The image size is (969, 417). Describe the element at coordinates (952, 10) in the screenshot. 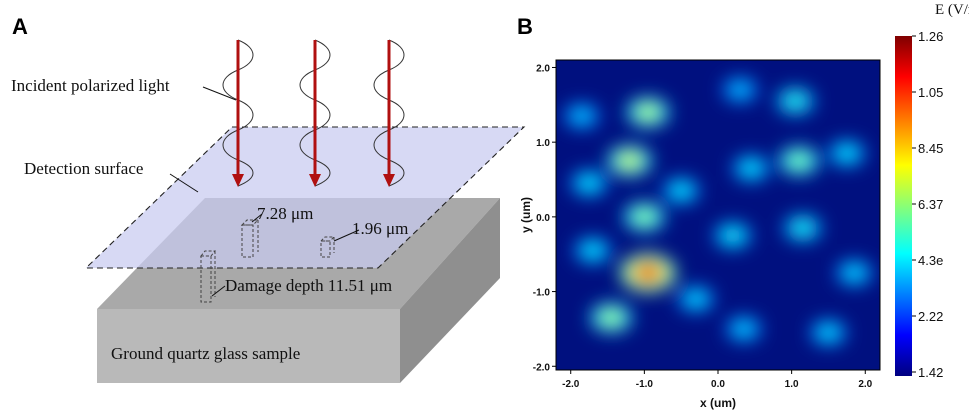

I see `colorbar-title: E (V/m)` at that location.